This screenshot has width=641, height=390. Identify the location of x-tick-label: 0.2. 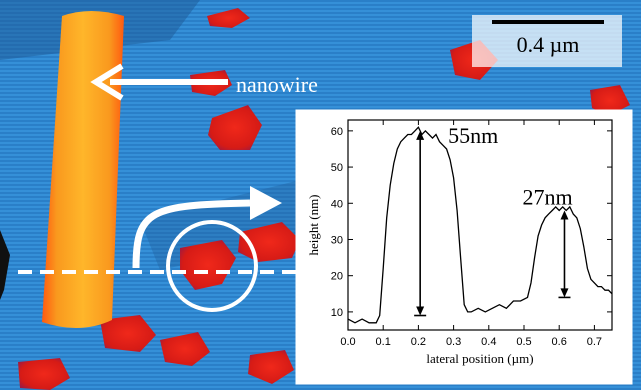
(418, 342).